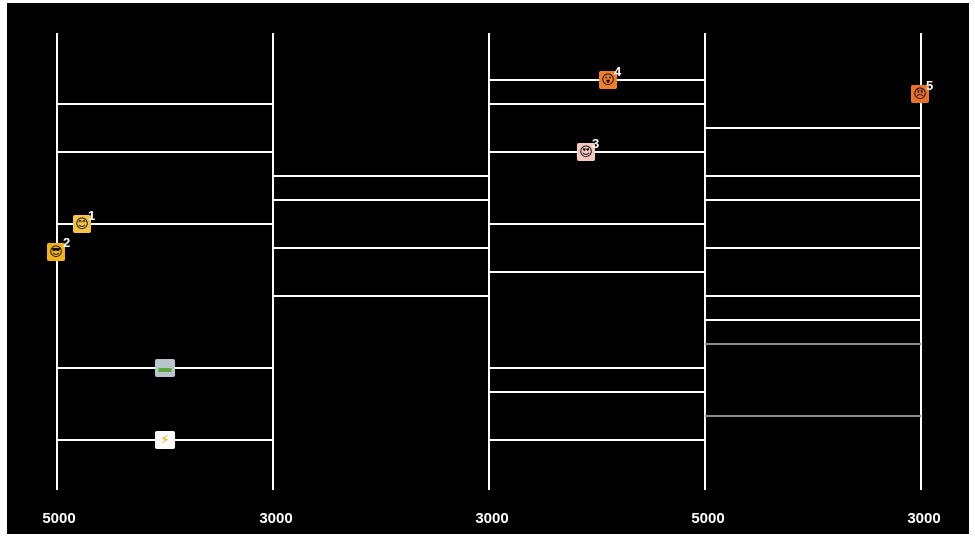 The image size is (975, 542). I want to click on player-3-token: 😍, so click(586, 152).